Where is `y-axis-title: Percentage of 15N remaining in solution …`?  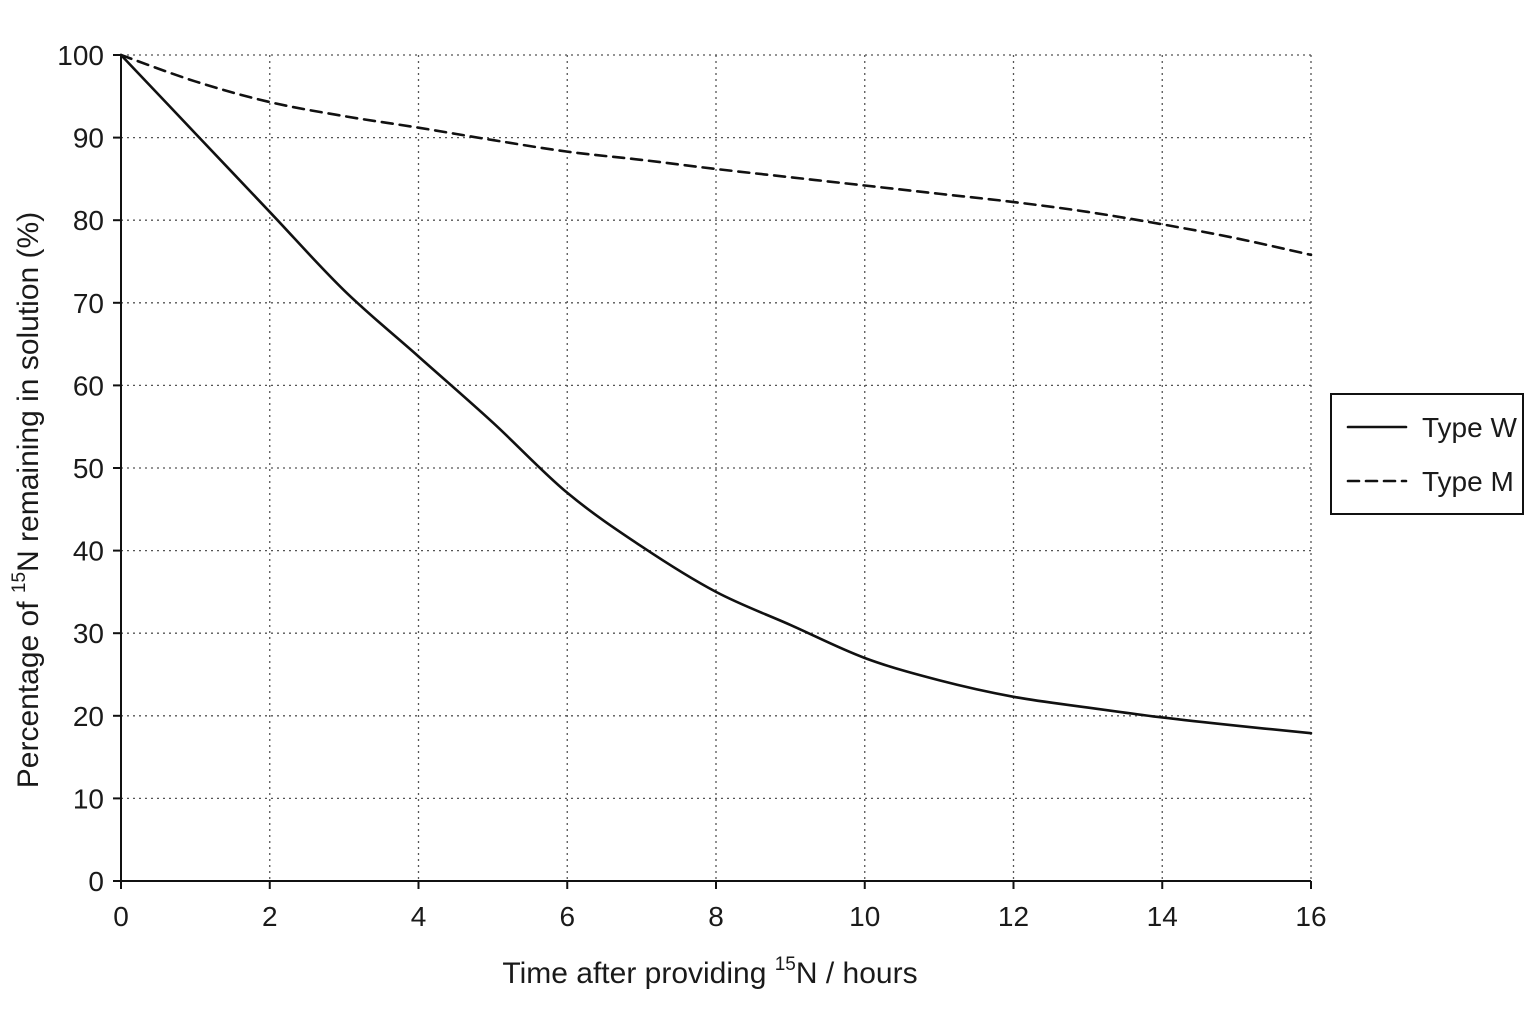 y-axis-title: Percentage of 15N remaining in solution … is located at coordinates (27, 500).